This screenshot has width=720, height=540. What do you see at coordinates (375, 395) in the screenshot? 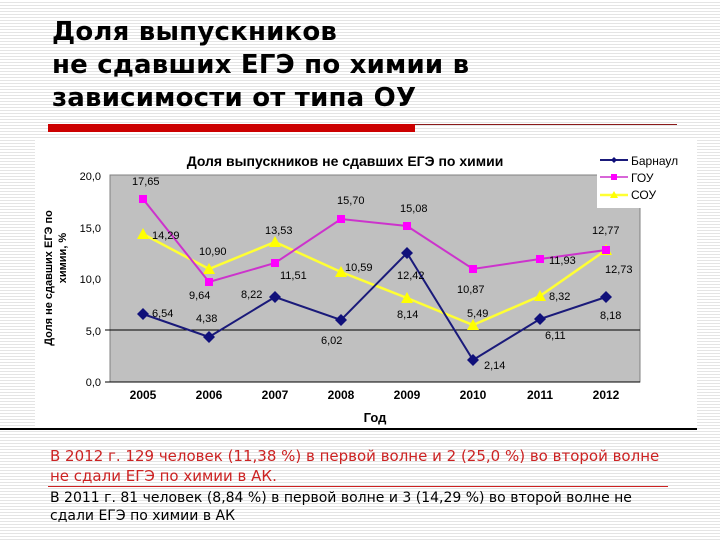
I see `x-axis-ticks: 2005 2006 2007 2008 2009 2010 2011 2012` at bounding box center [375, 395].